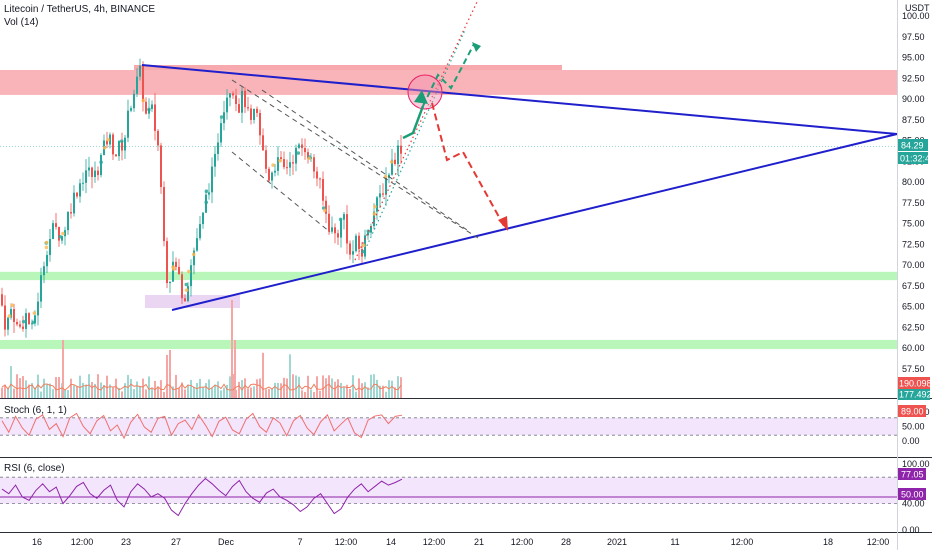 This screenshot has height=550, width=932. Describe the element at coordinates (912, 495) in the screenshot. I see `svg-text: 50.00` at that location.